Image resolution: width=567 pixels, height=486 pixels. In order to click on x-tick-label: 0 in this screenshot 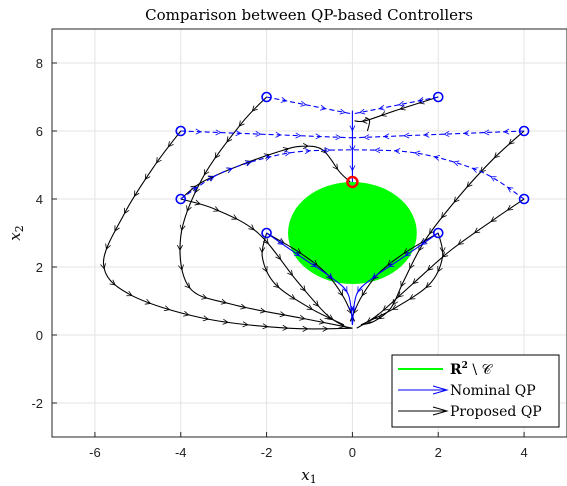, I will do `click(352, 452)`.